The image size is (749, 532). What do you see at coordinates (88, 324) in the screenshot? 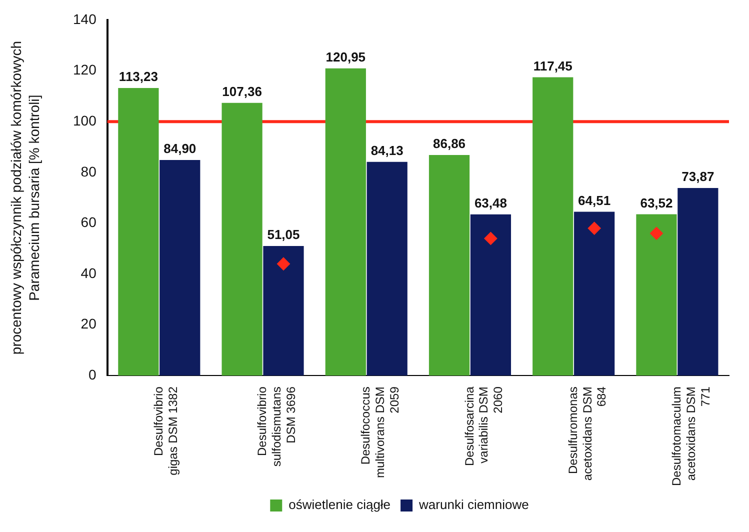
I see `y-tick-label: 20` at bounding box center [88, 324].